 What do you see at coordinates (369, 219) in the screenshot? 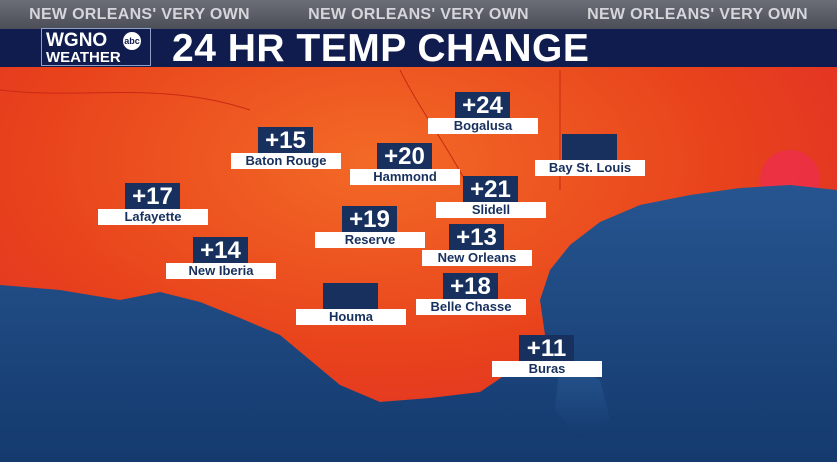
I see `temp-change: +19` at bounding box center [369, 219].